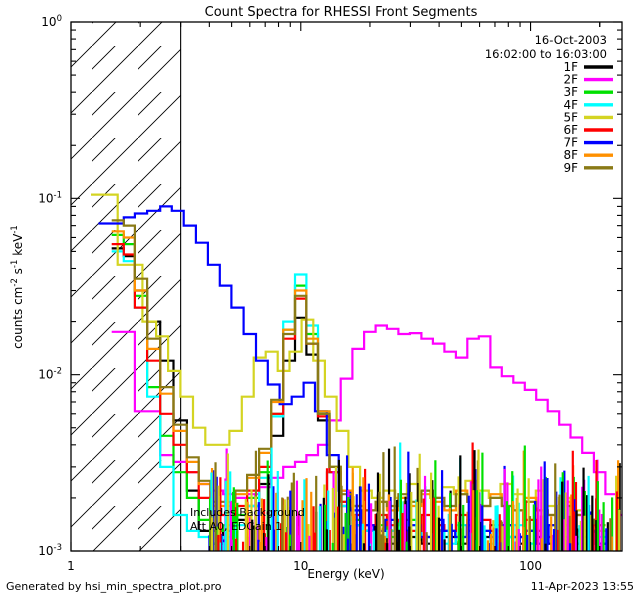  Describe the element at coordinates (114, 586) in the screenshot. I see `footer-generator: Generated by hsi_min_spectra_plot.pro` at that location.